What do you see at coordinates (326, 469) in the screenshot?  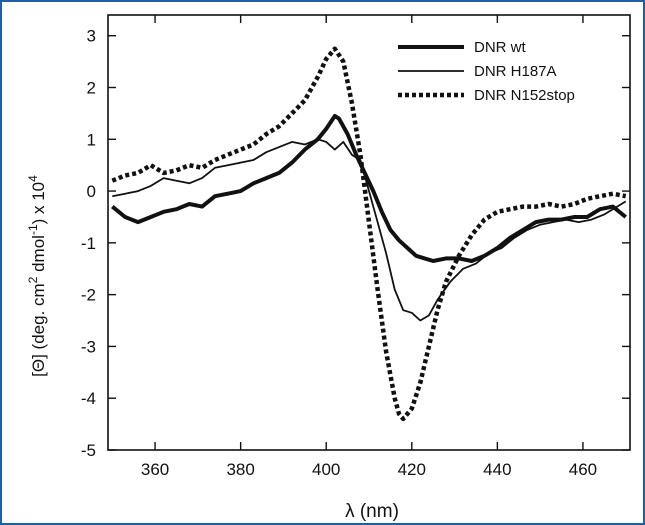 I see `x-tick-label: 400` at bounding box center [326, 469].